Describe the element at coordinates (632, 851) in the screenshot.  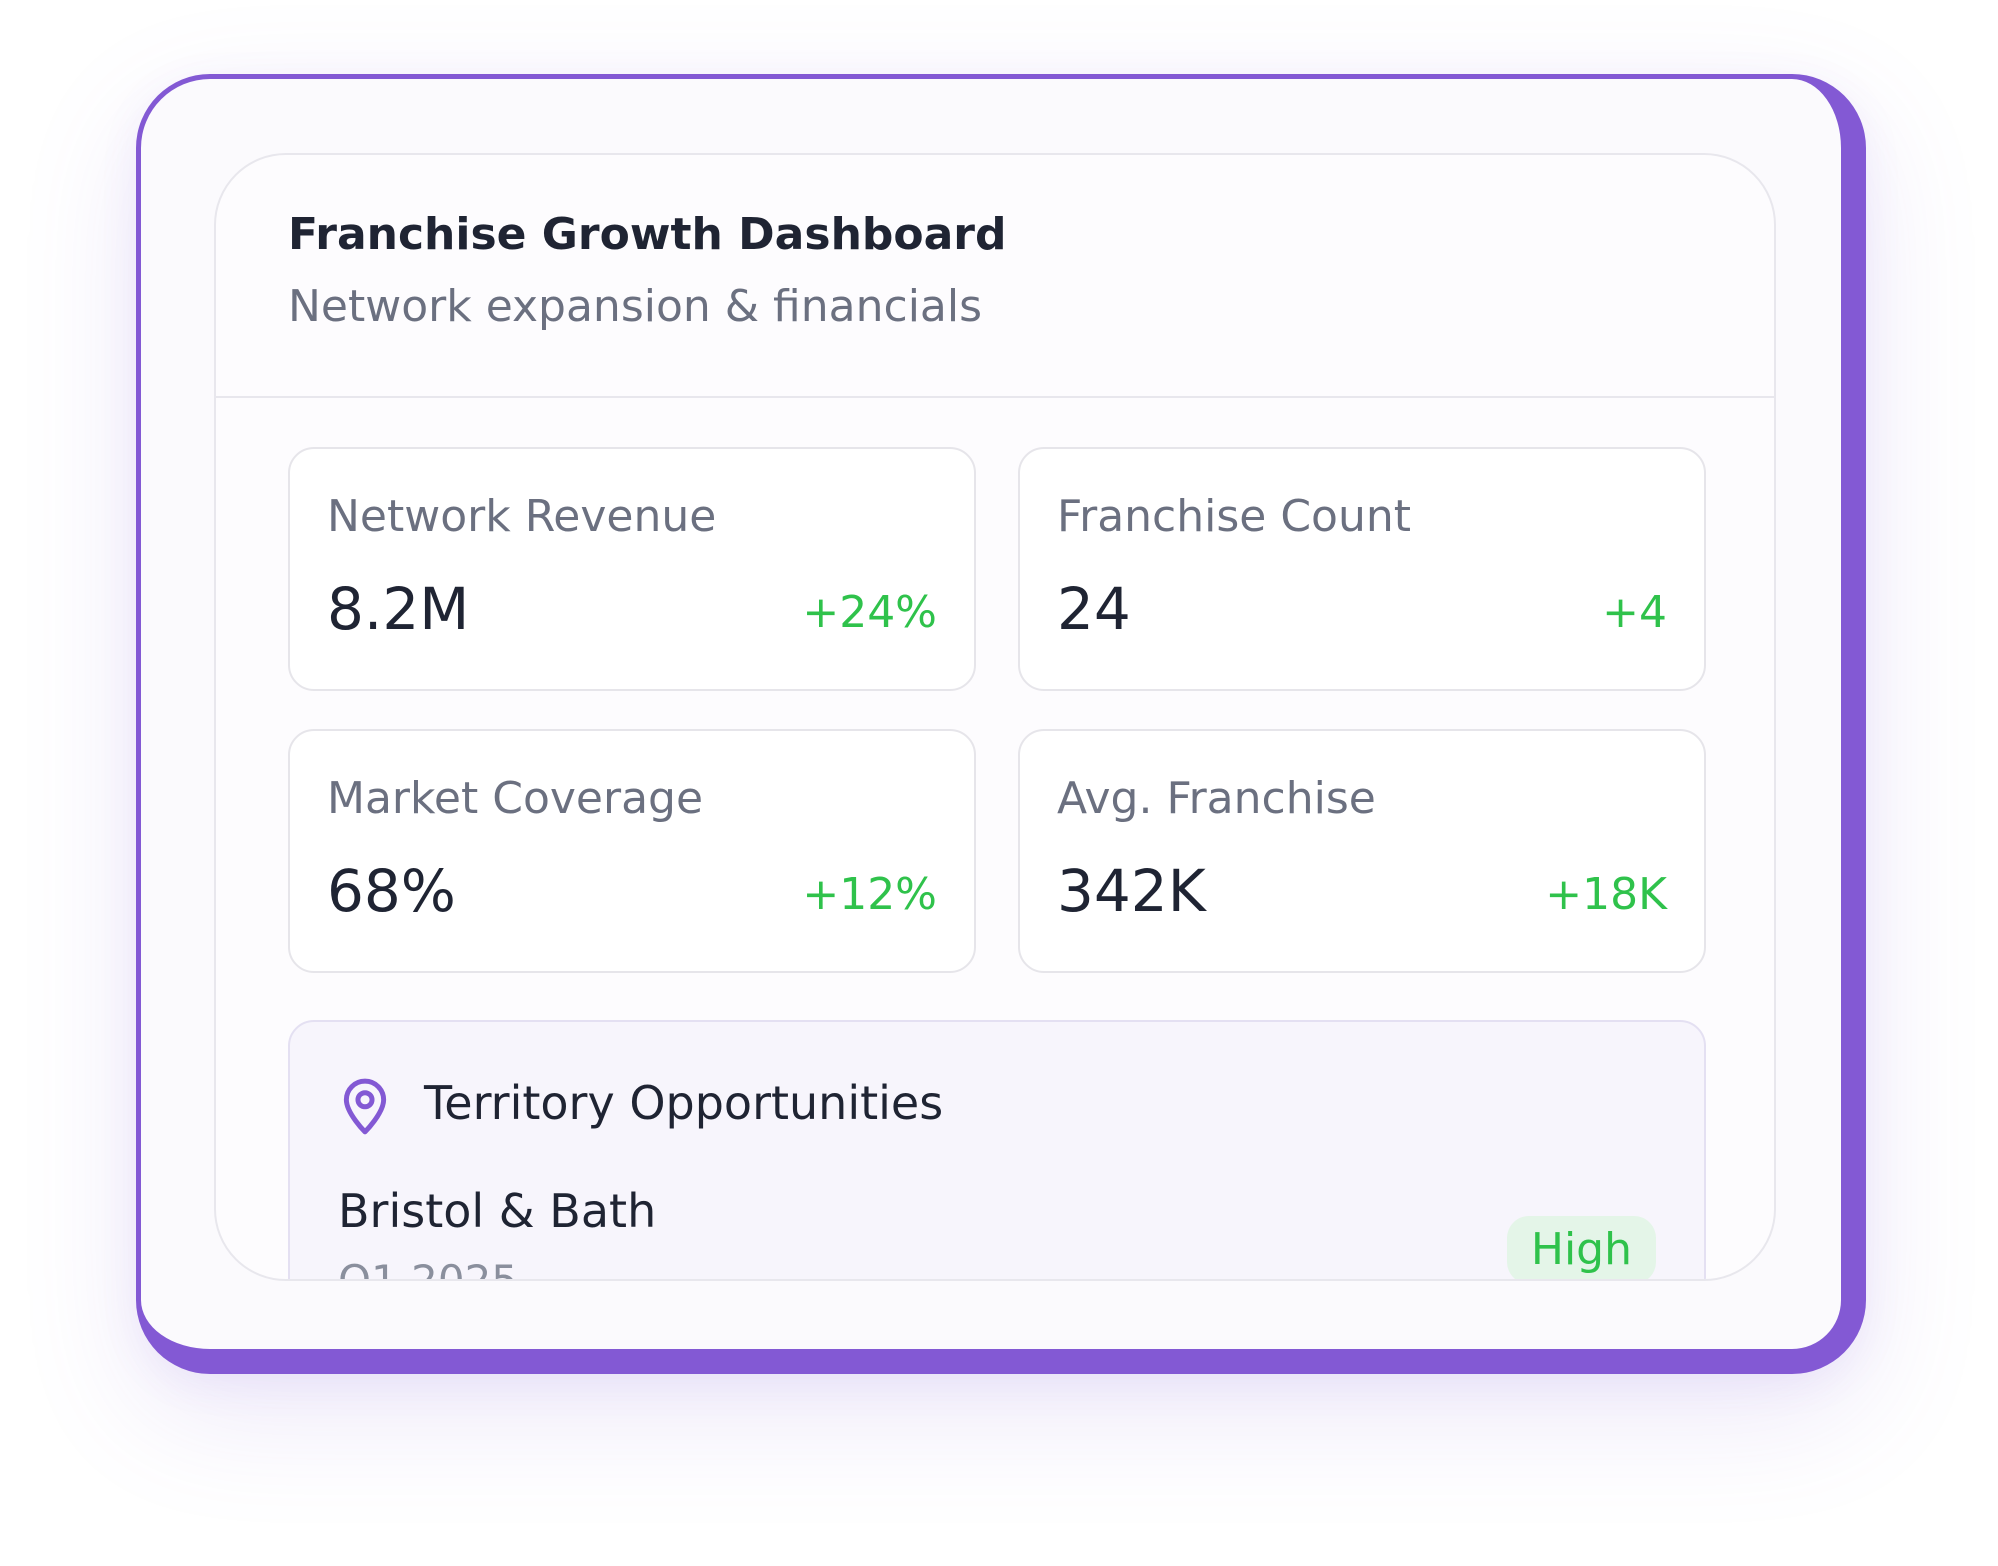
I see `metric-card-market-coverage: Market Coverage 68% +12%` at that location.